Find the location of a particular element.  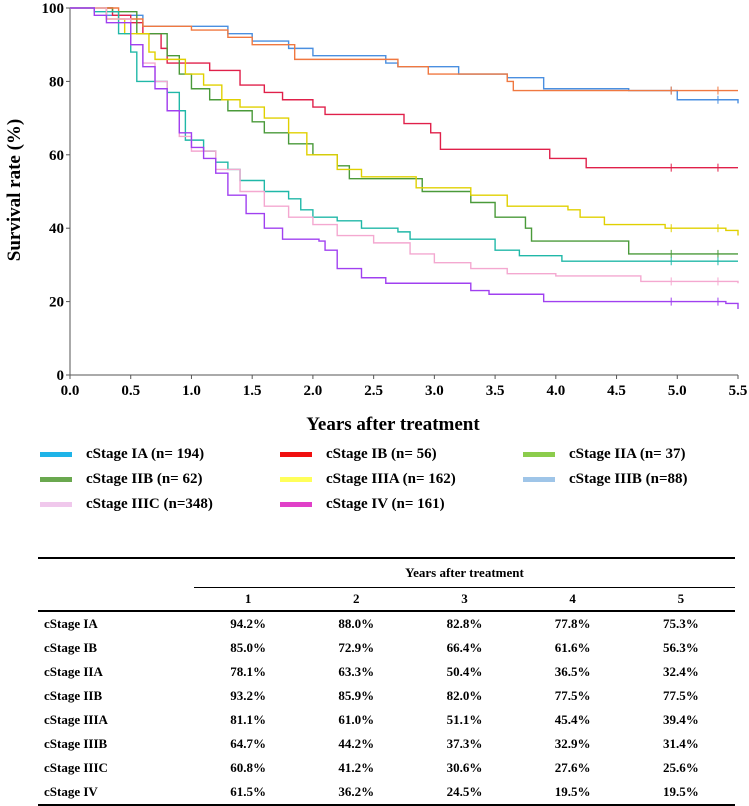

legend-item: cStage IA (n= 194) is located at coordinates (122, 454).